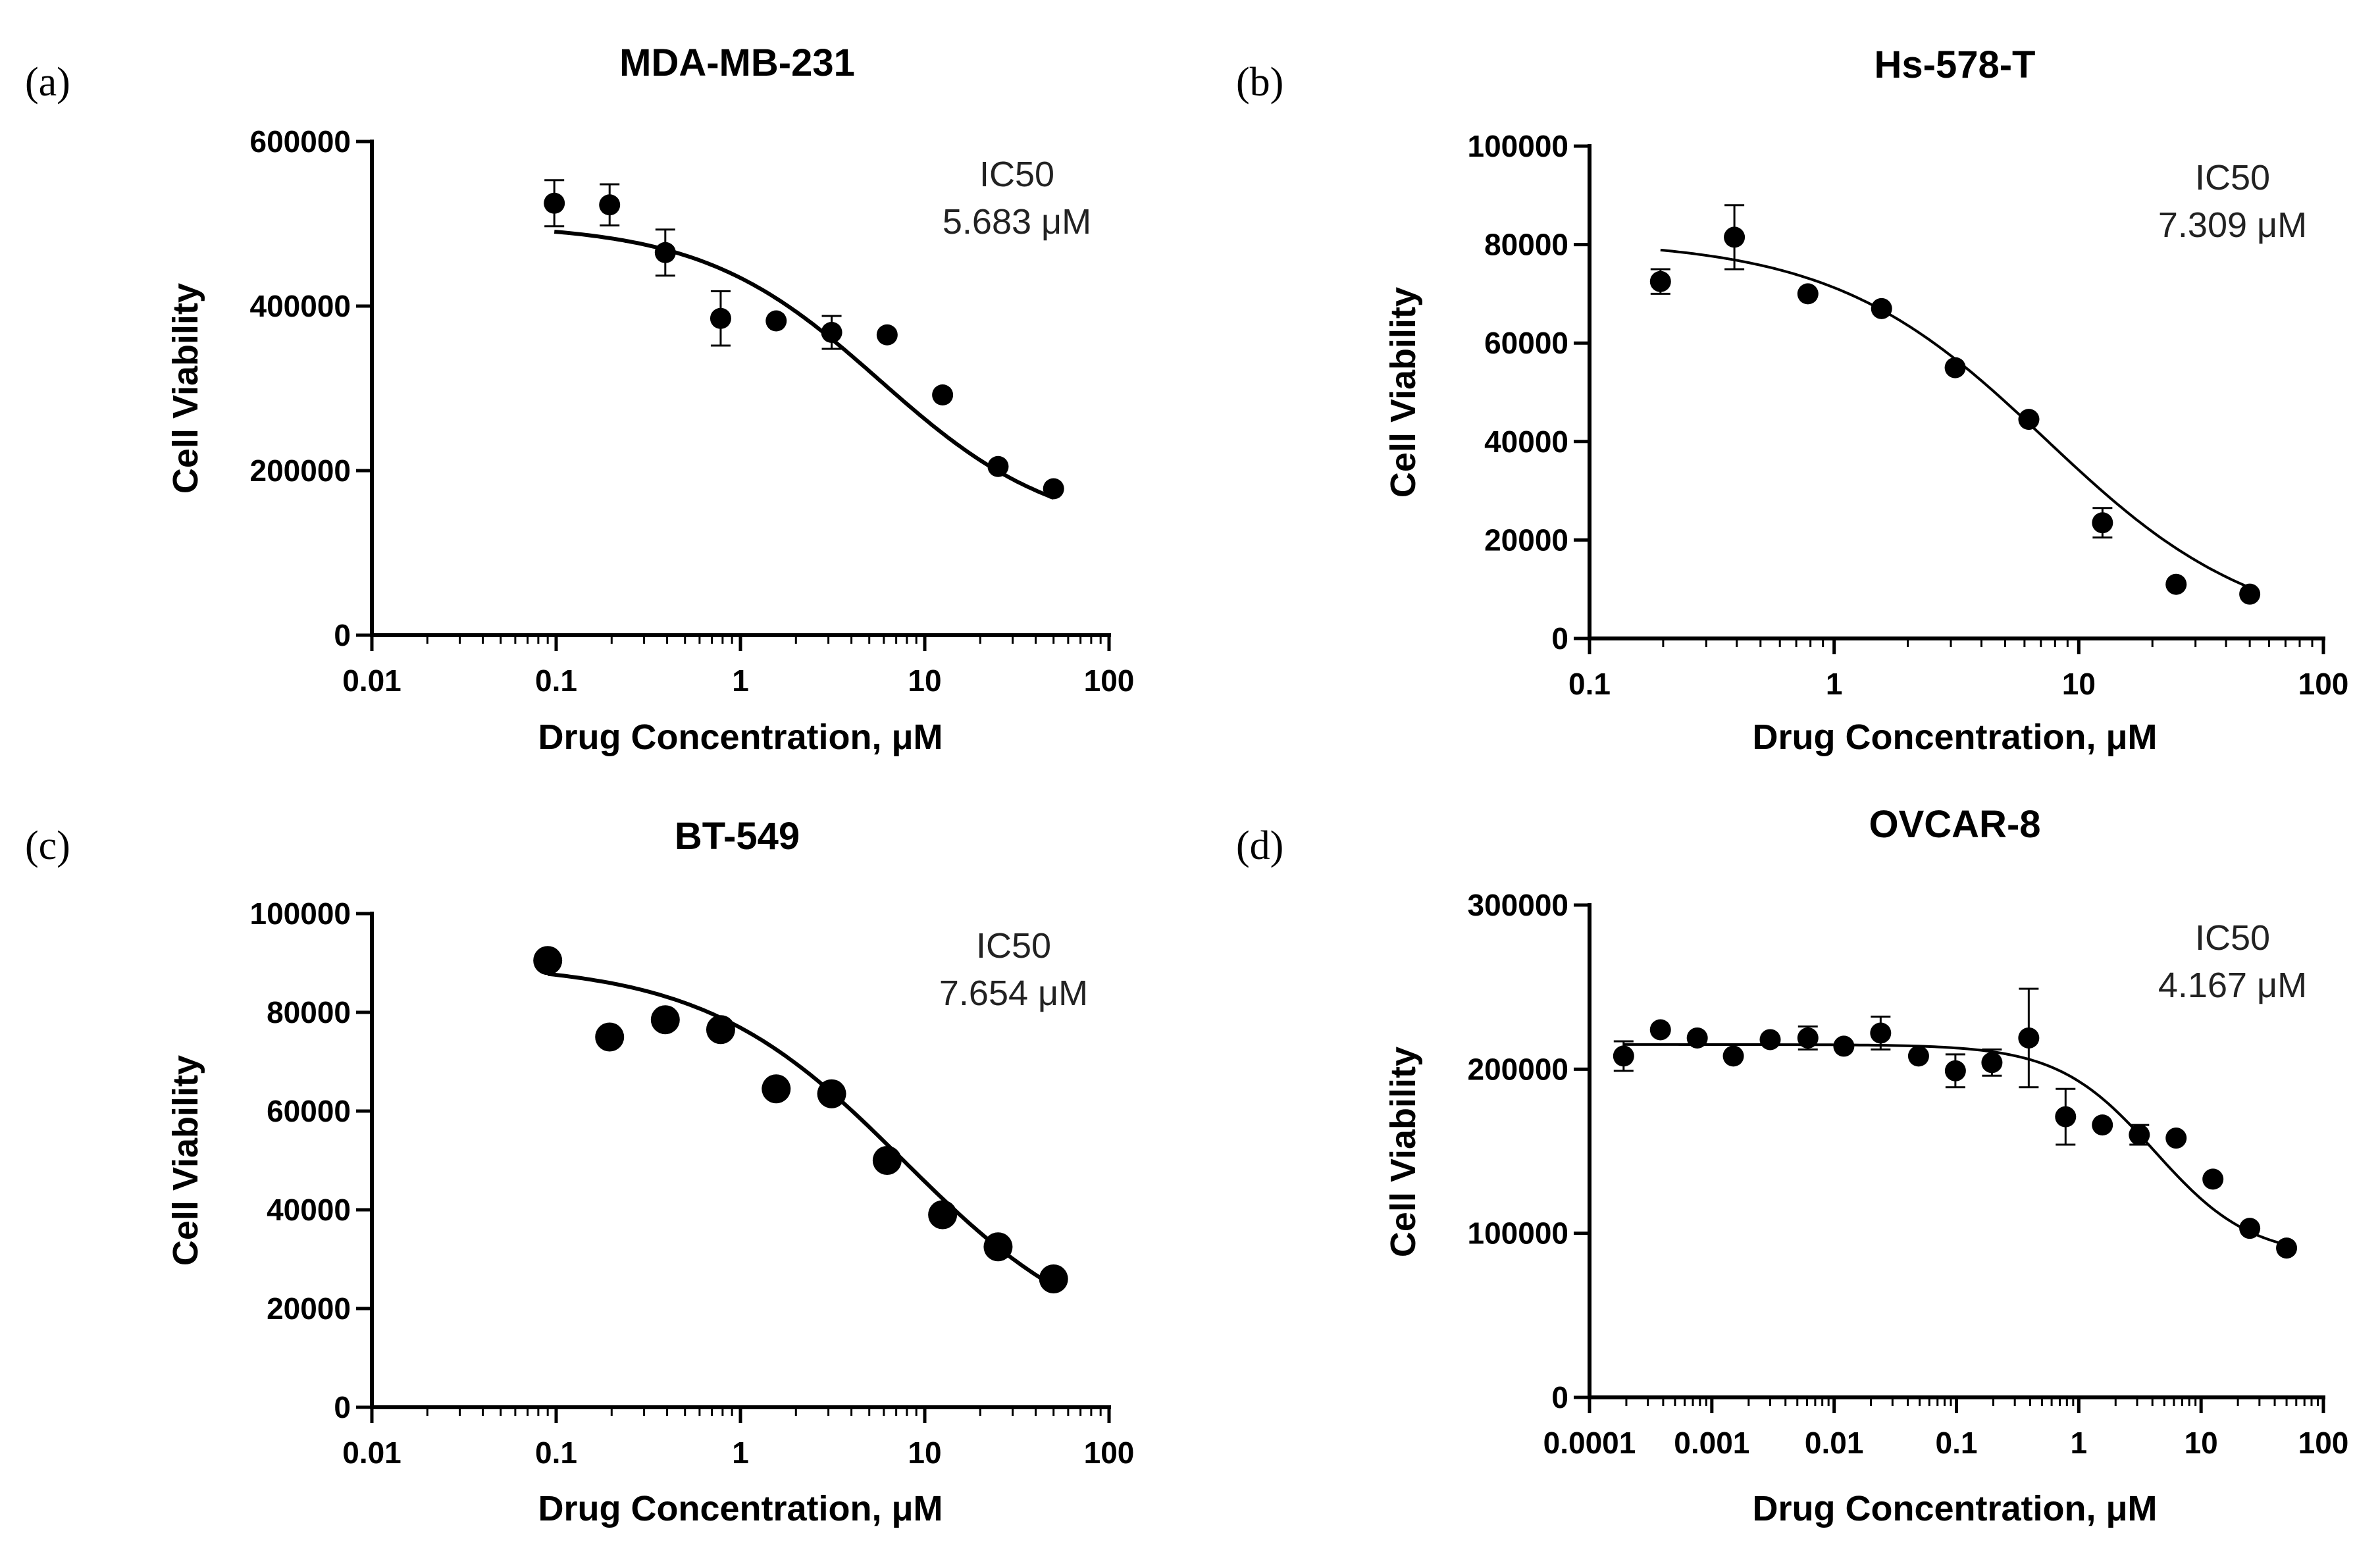  What do you see at coordinates (47, 845) in the screenshot?
I see `panel-label: (c)` at bounding box center [47, 845].